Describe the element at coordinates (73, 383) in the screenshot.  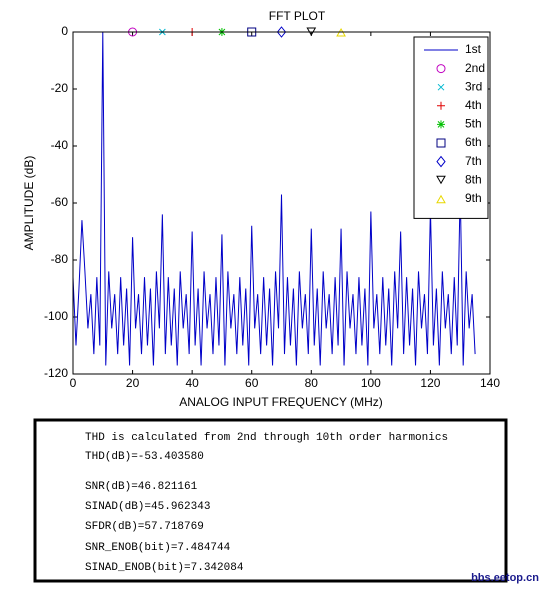
I see `x-tick-label: 0` at that location.